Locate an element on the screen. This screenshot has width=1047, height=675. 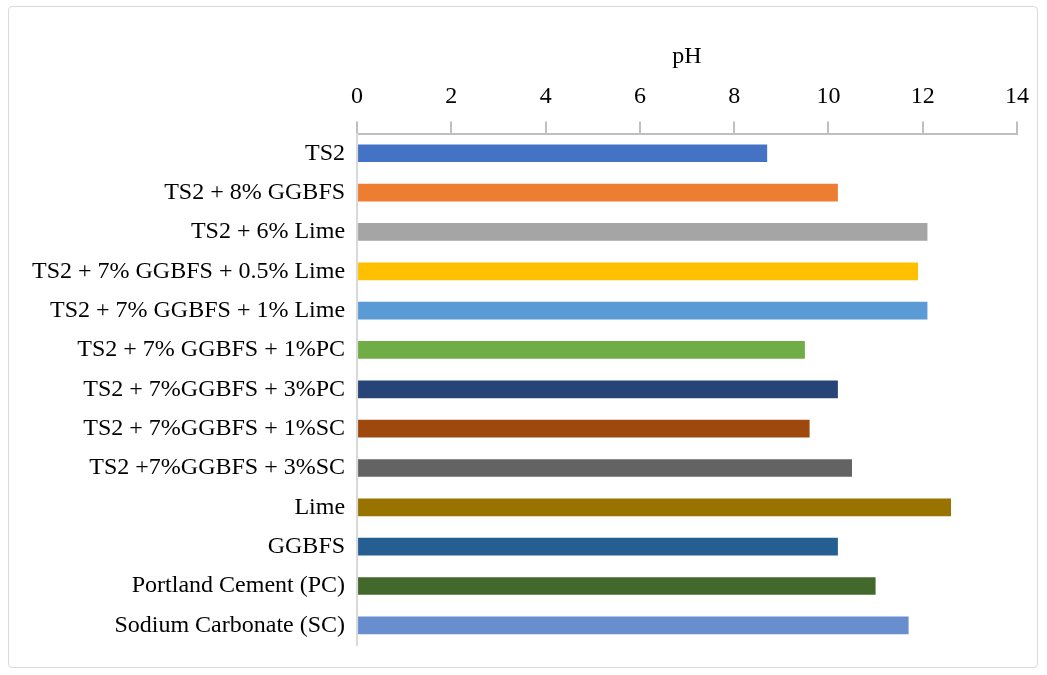
y-tick-label: Sodium Carbonate (SC) is located at coordinates (230, 623).